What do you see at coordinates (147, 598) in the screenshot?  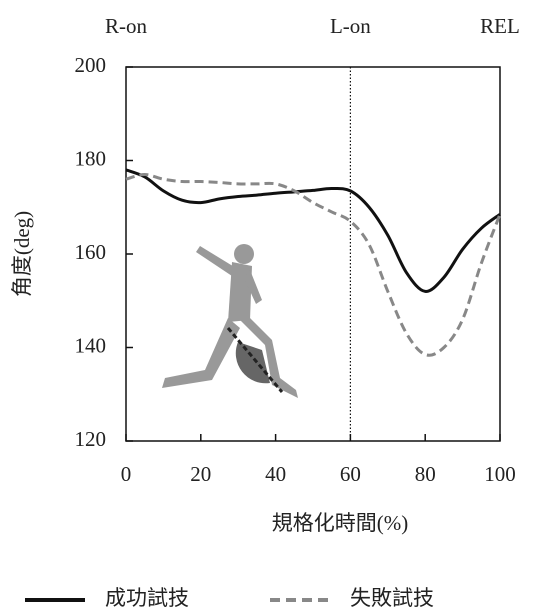 I see `legend-label: 成功試技` at bounding box center [147, 598].